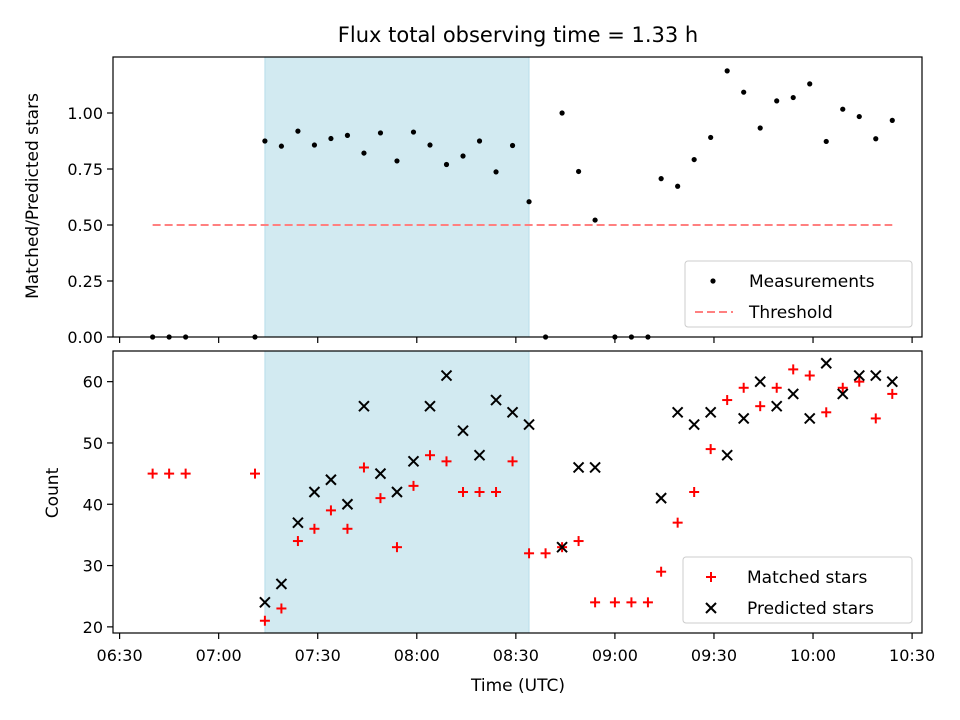 The width and height of the screenshot is (960, 720). What do you see at coordinates (714, 655) in the screenshot?
I see `x-tick-label: 09:30` at bounding box center [714, 655].